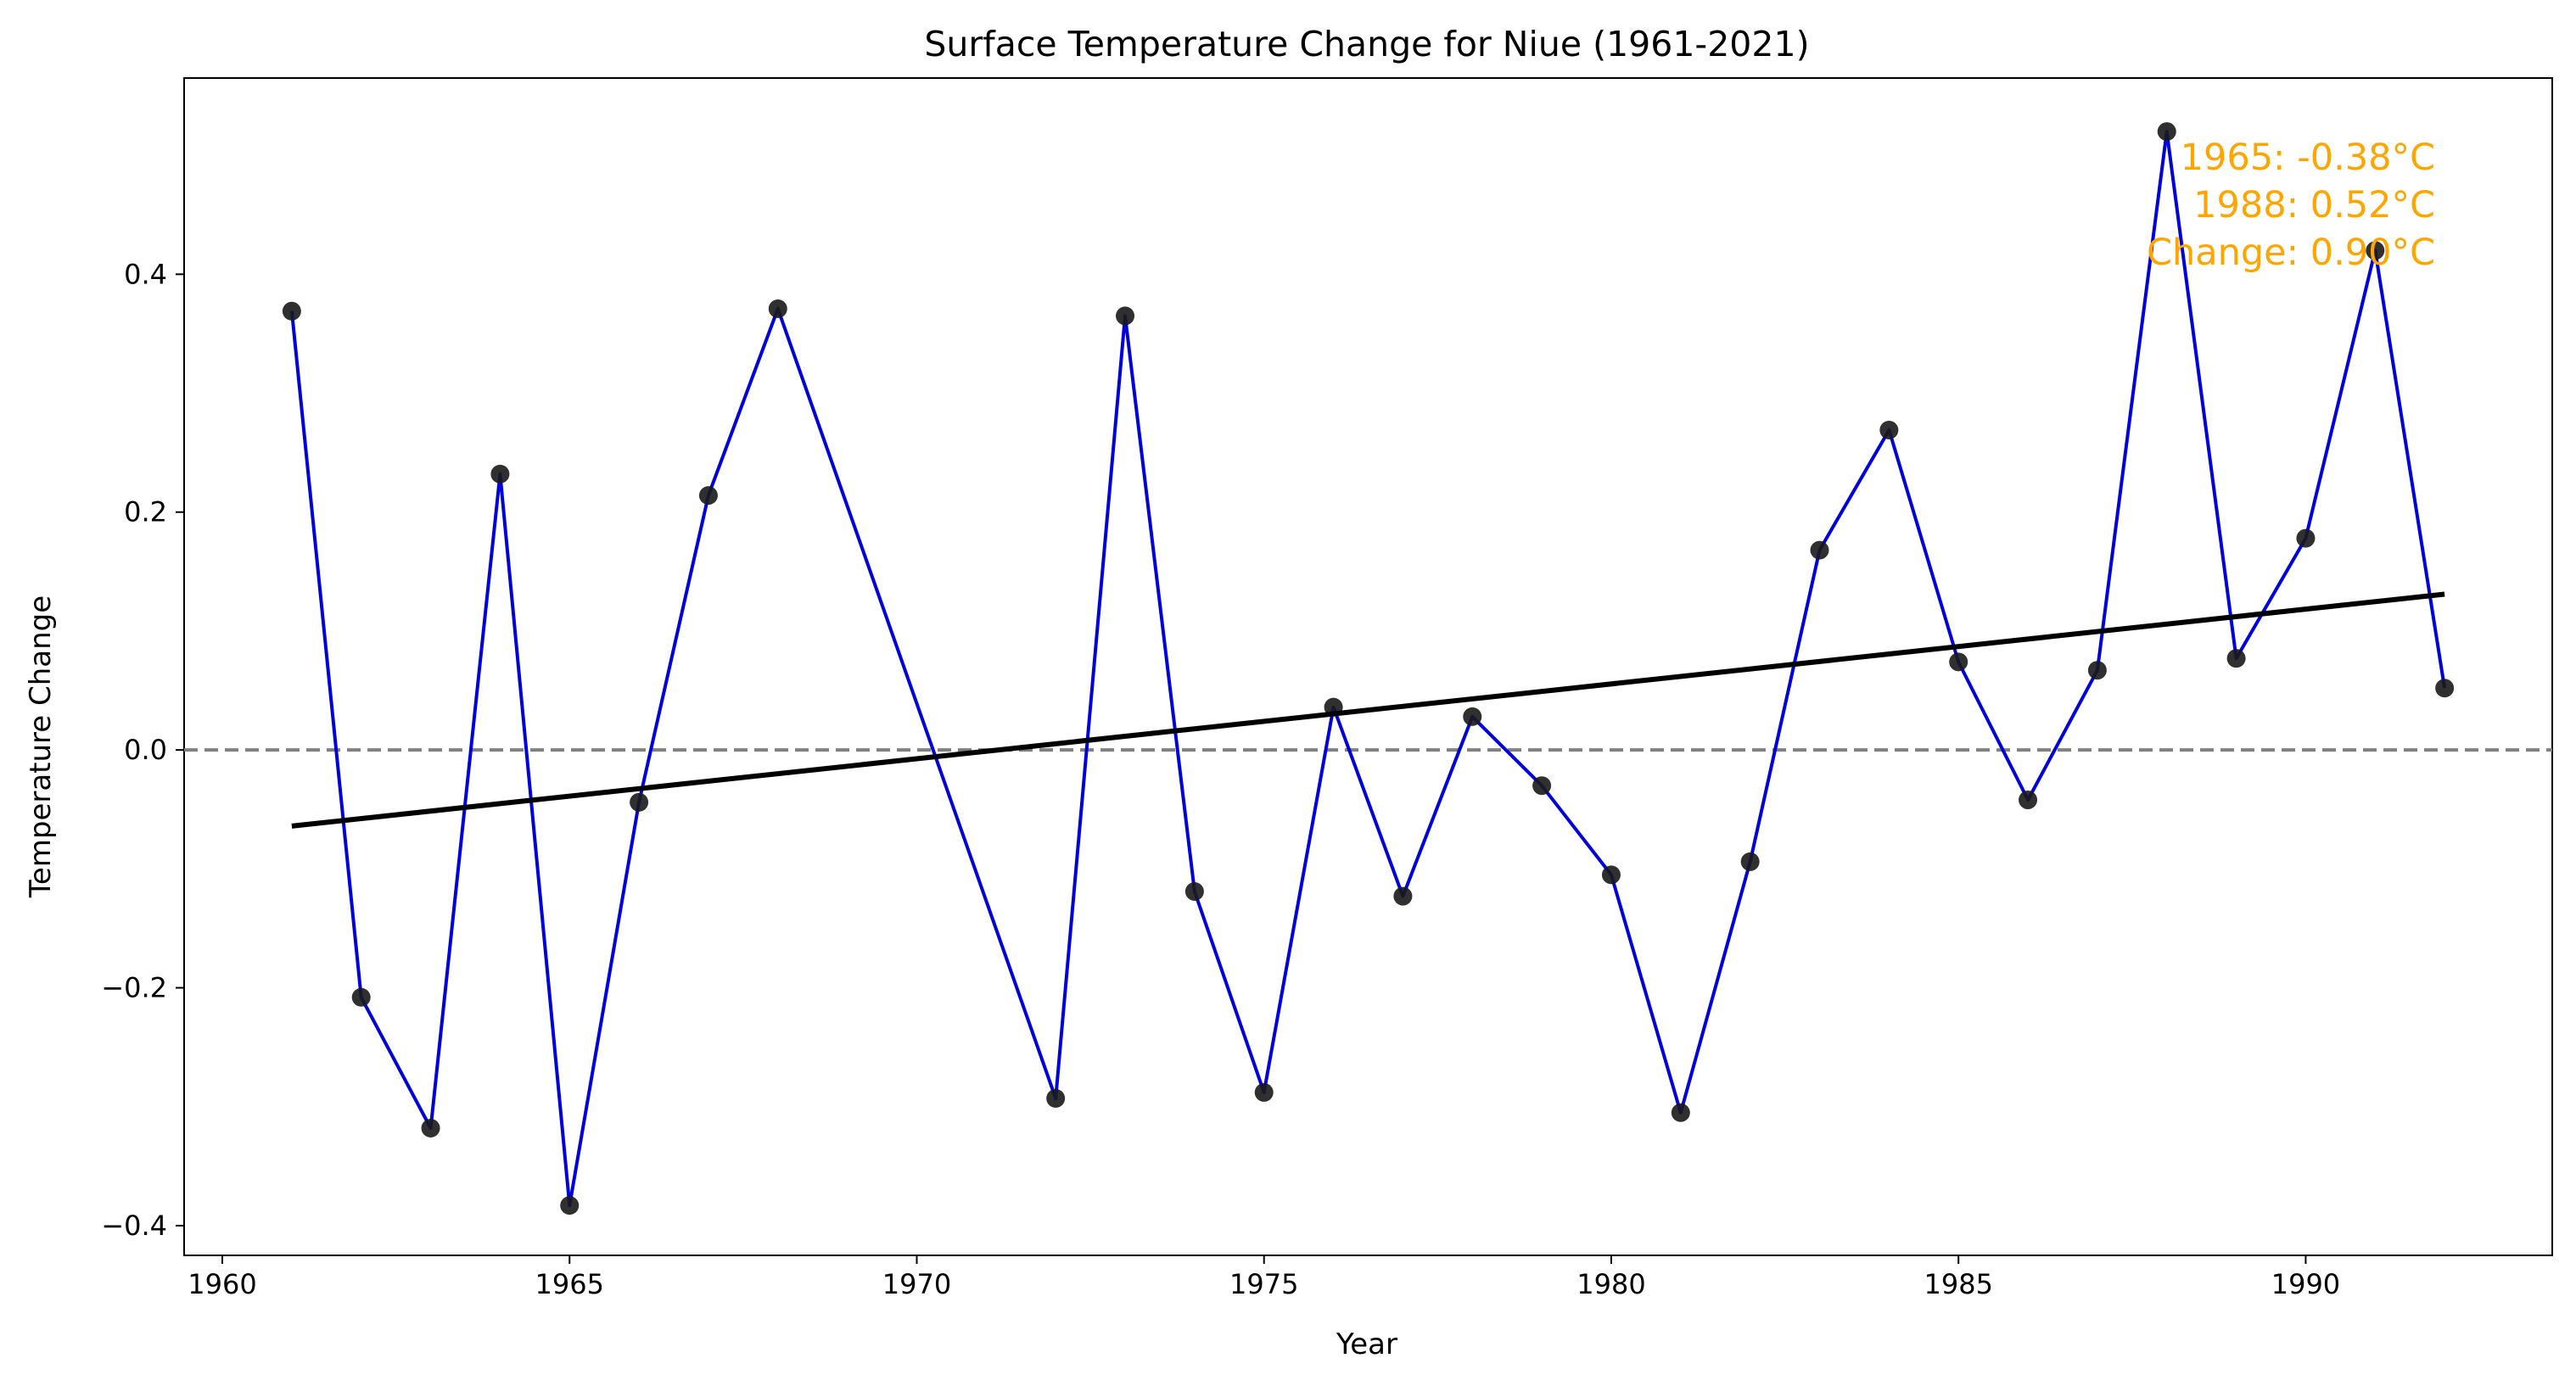 The image size is (2576, 1386). What do you see at coordinates (145, 750) in the screenshot?
I see `y-tick-label: 0.0` at bounding box center [145, 750].